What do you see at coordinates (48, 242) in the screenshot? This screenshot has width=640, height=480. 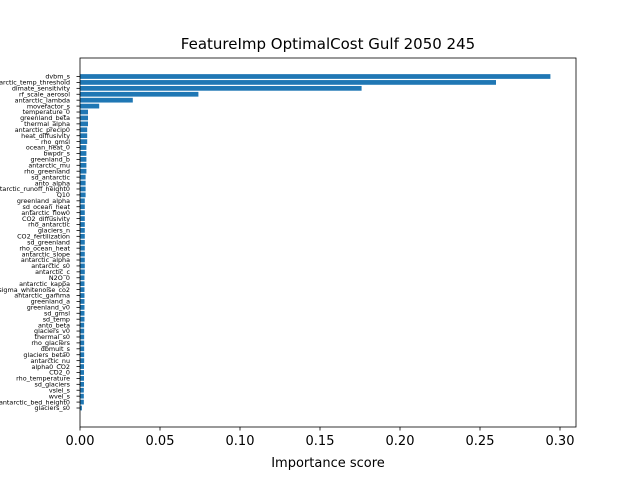 I see `y-tick-label: sd_greenland` at bounding box center [48, 242].